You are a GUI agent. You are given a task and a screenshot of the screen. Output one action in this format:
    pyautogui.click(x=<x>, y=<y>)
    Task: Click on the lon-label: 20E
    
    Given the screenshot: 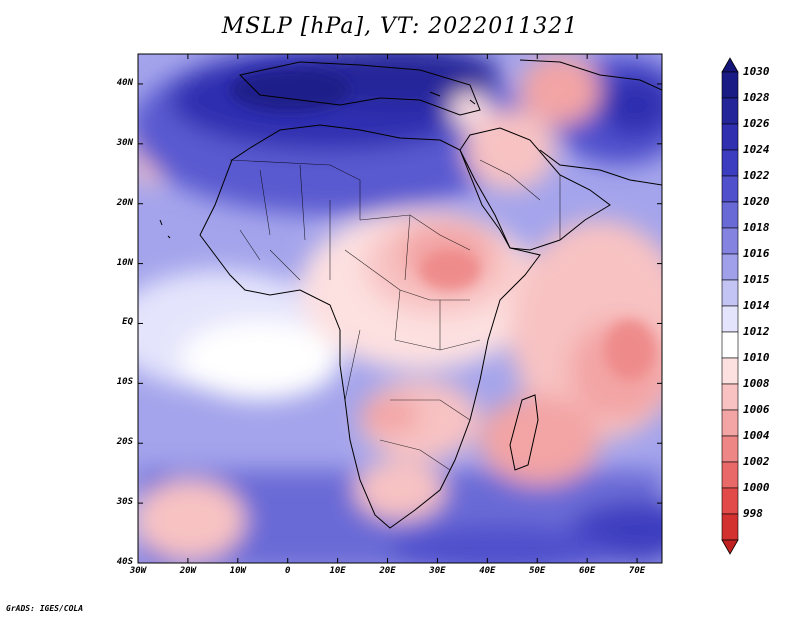 What is the action you would take?
    pyautogui.click(x=387, y=571)
    